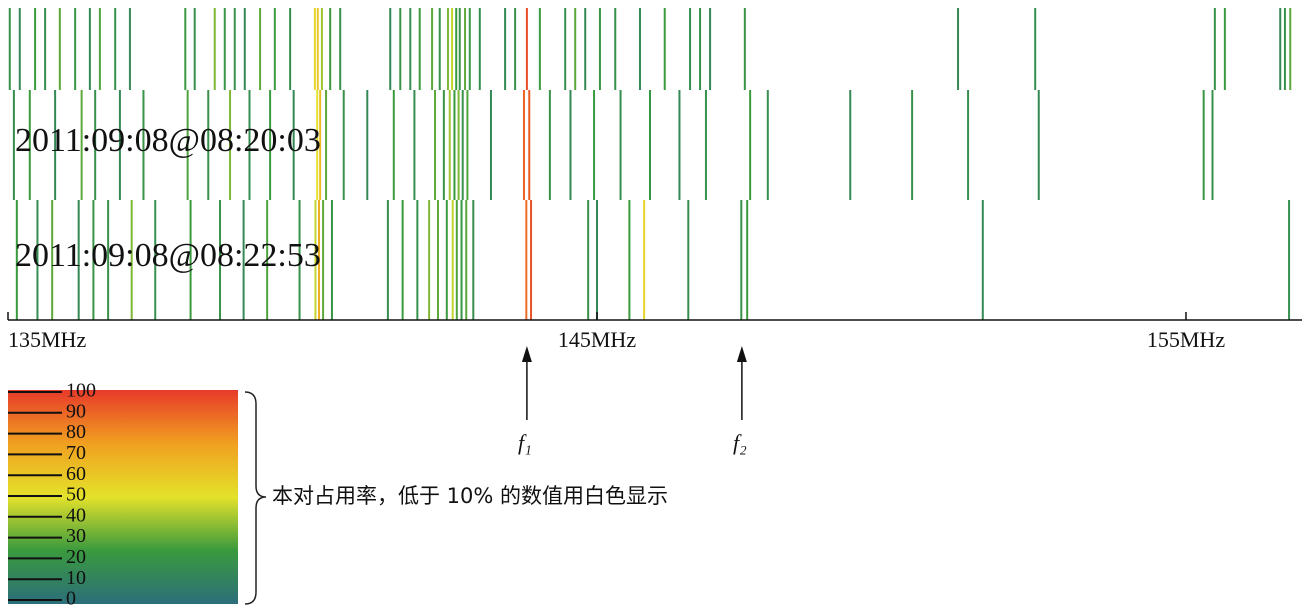  I want to click on colorbar-caption: 本对占用率，低于 10% 的数值用白色显示, so click(470, 496).